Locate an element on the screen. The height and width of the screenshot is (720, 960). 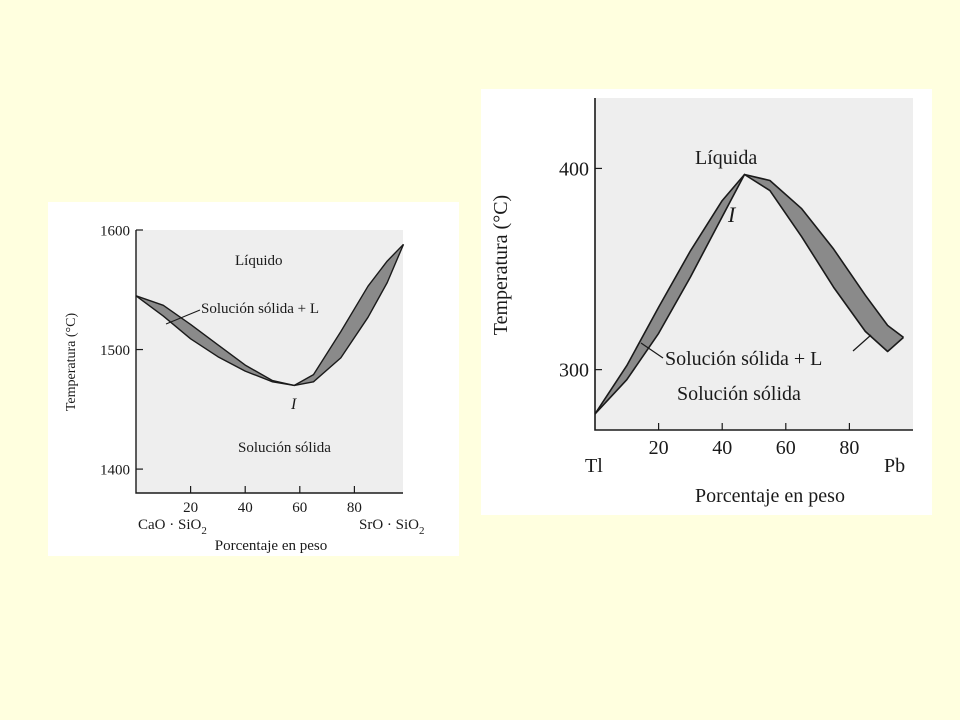
y-axis-ticks: 1400 1500 1600 is located at coordinates (121, 350).